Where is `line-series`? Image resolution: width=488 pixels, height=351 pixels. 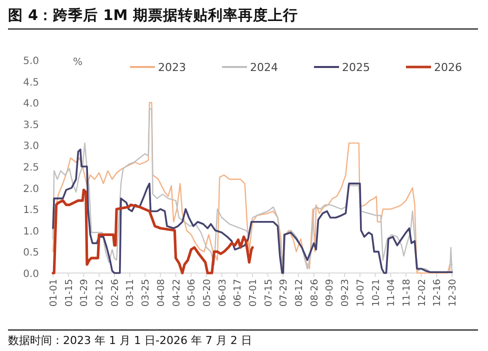 line-series is located at coordinates (153, 231).